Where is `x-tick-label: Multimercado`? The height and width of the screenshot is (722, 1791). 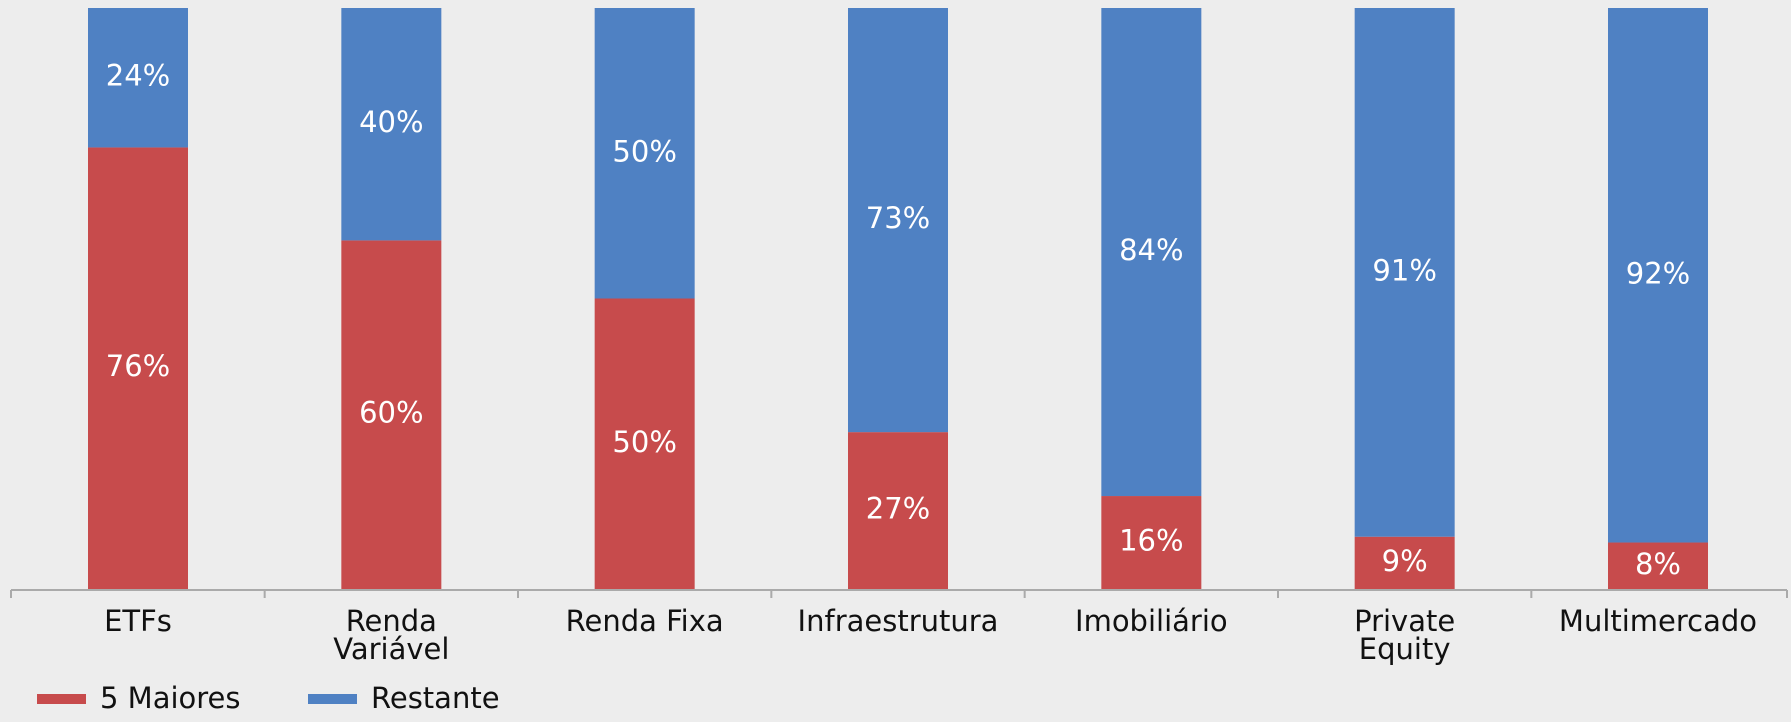 x-tick-label: Multimercado is located at coordinates (1658, 621).